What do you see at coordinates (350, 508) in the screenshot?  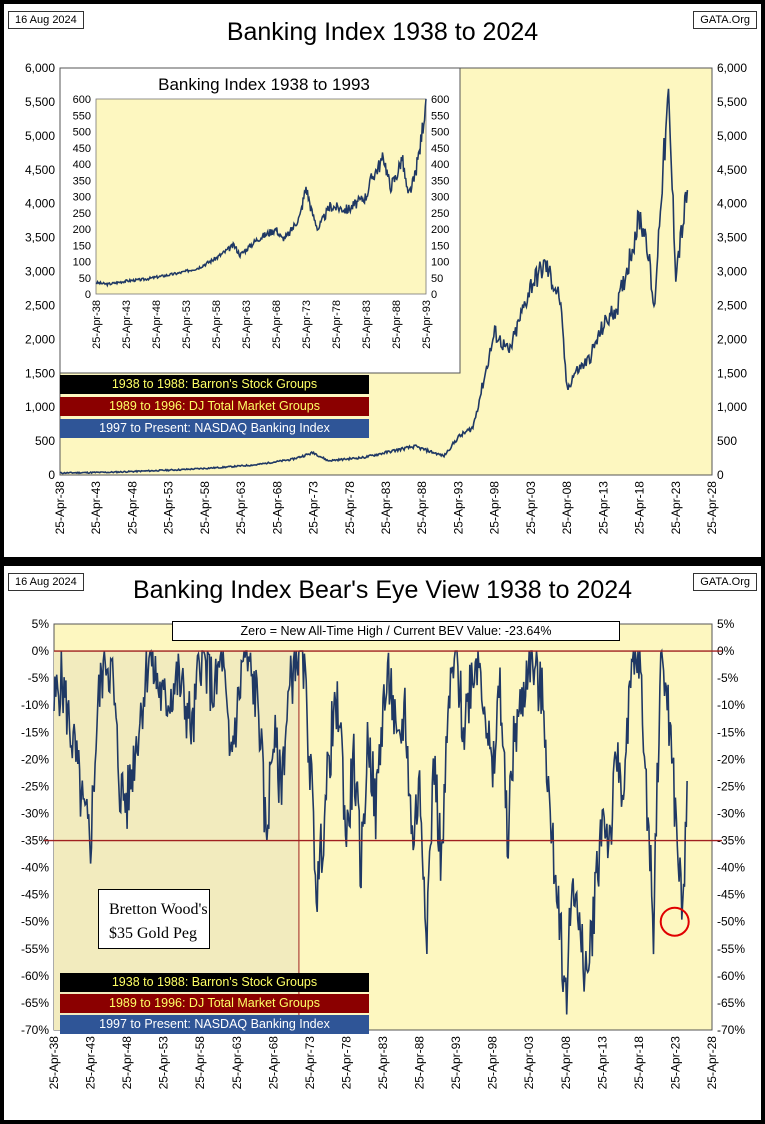 I see `x-tick-label: 25-Apr-78` at bounding box center [350, 508].